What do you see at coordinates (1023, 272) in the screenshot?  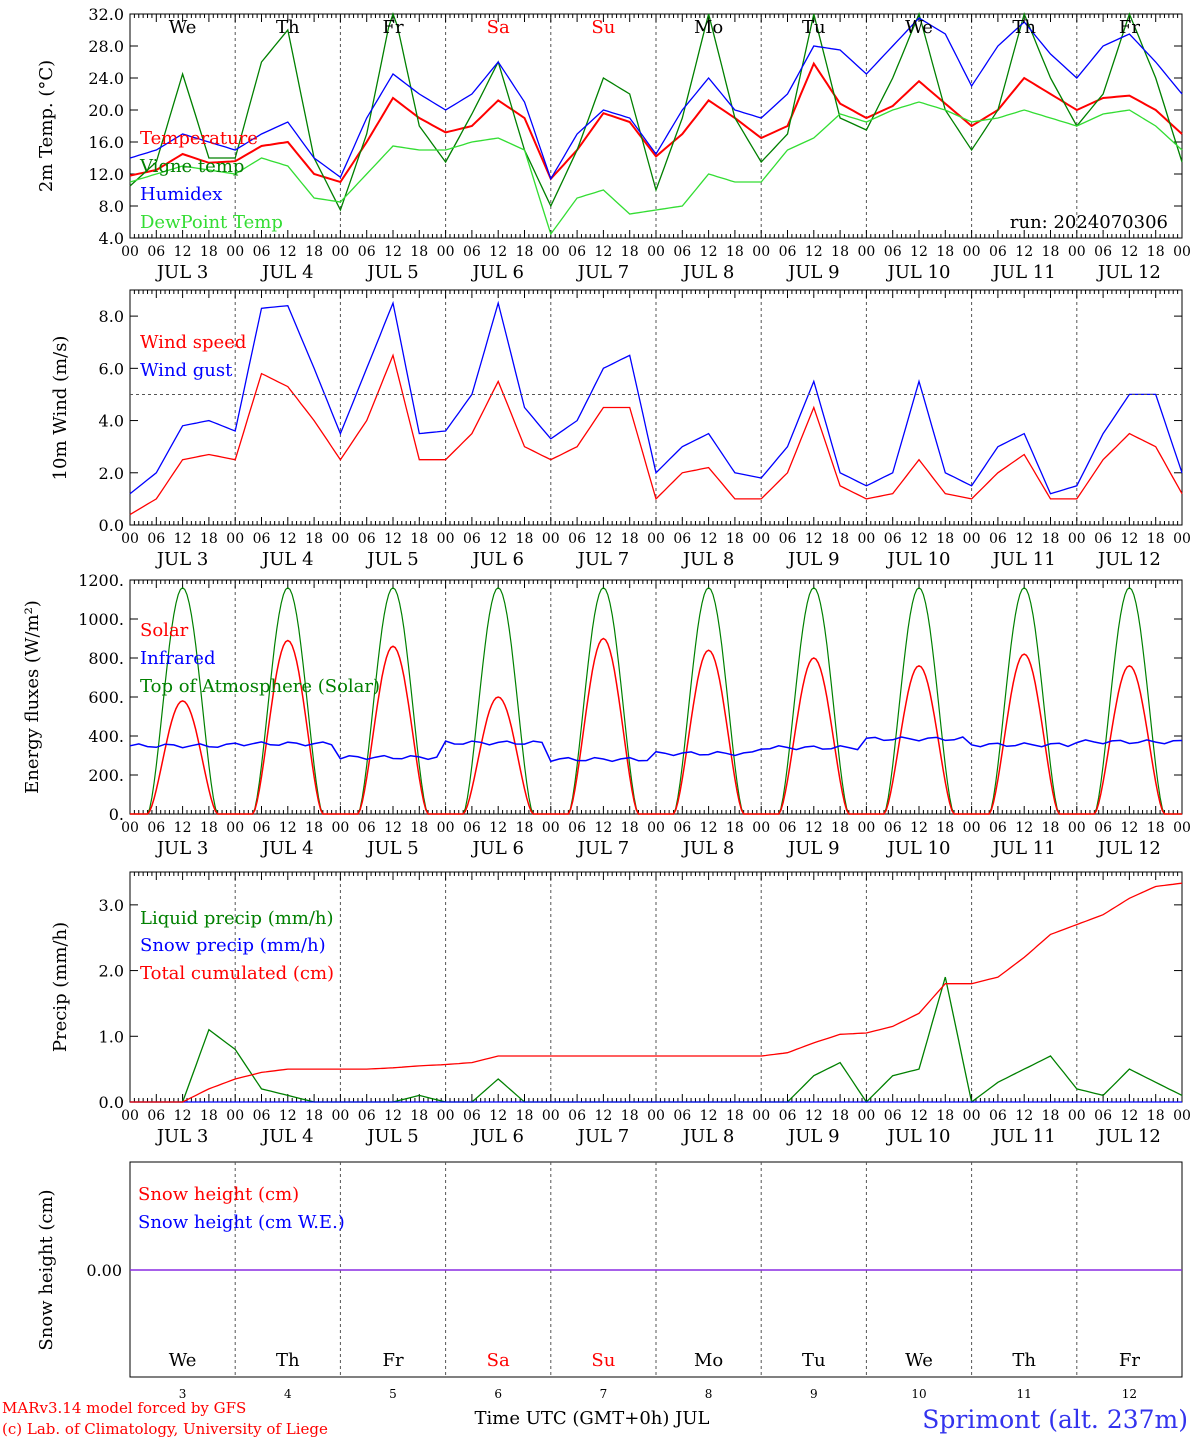 I see `date-label: JUL 11` at bounding box center [1023, 272].